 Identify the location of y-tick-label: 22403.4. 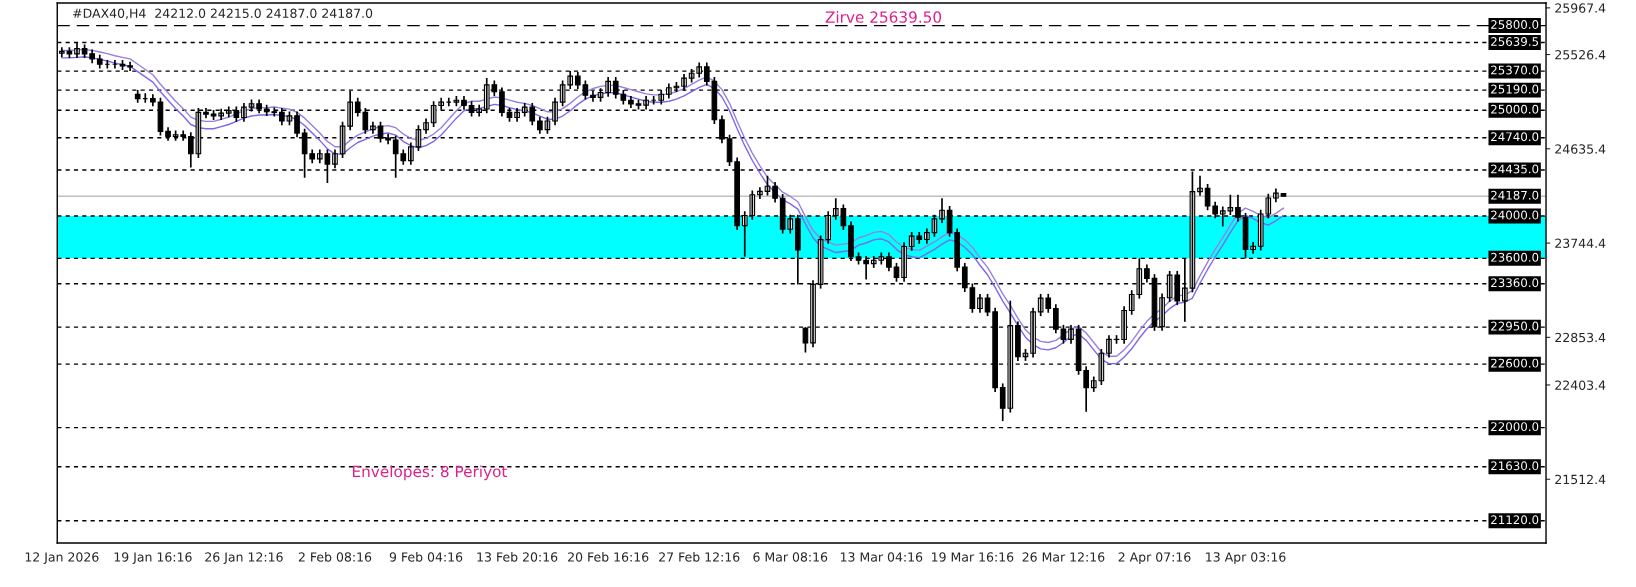
(1580, 385).